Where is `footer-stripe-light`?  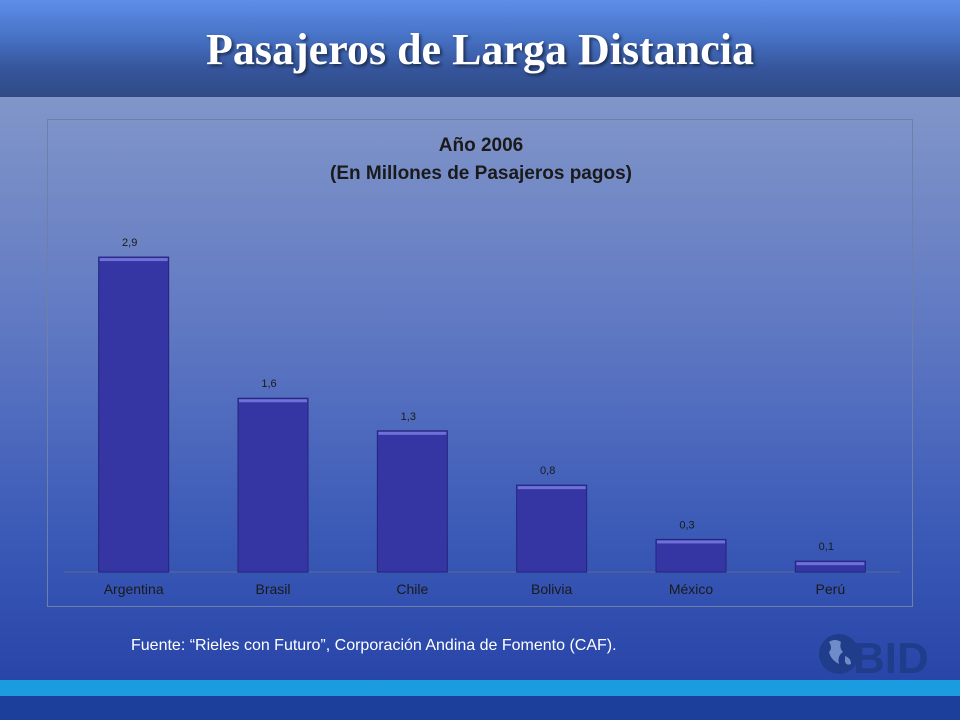
footer-stripe-light is located at coordinates (480, 688).